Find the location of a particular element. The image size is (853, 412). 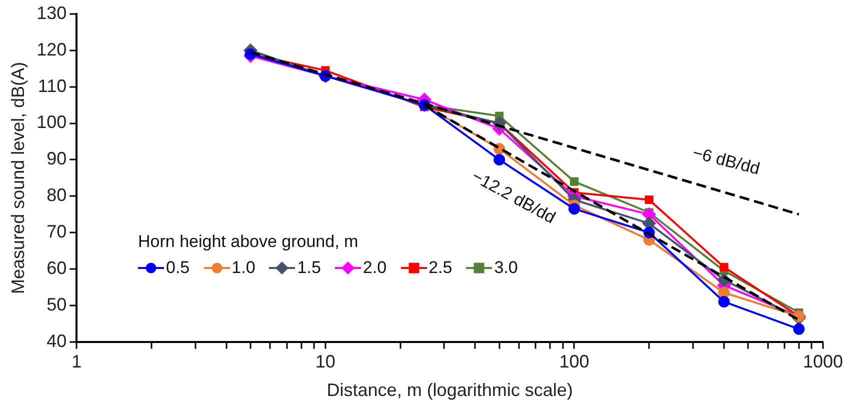

x-tick-label: 10 is located at coordinates (325, 362).